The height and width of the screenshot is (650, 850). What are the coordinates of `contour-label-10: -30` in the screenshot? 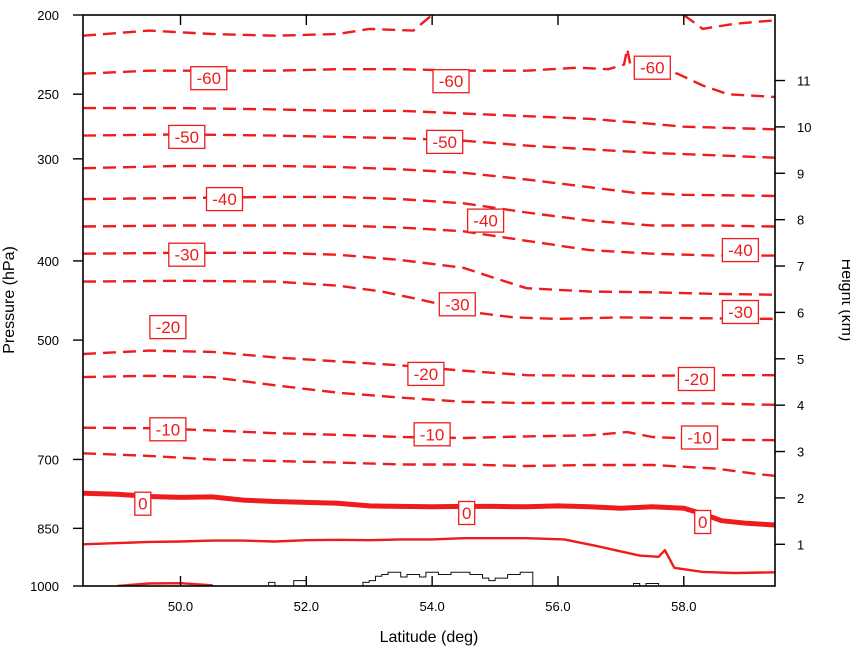 It's located at (740, 312).